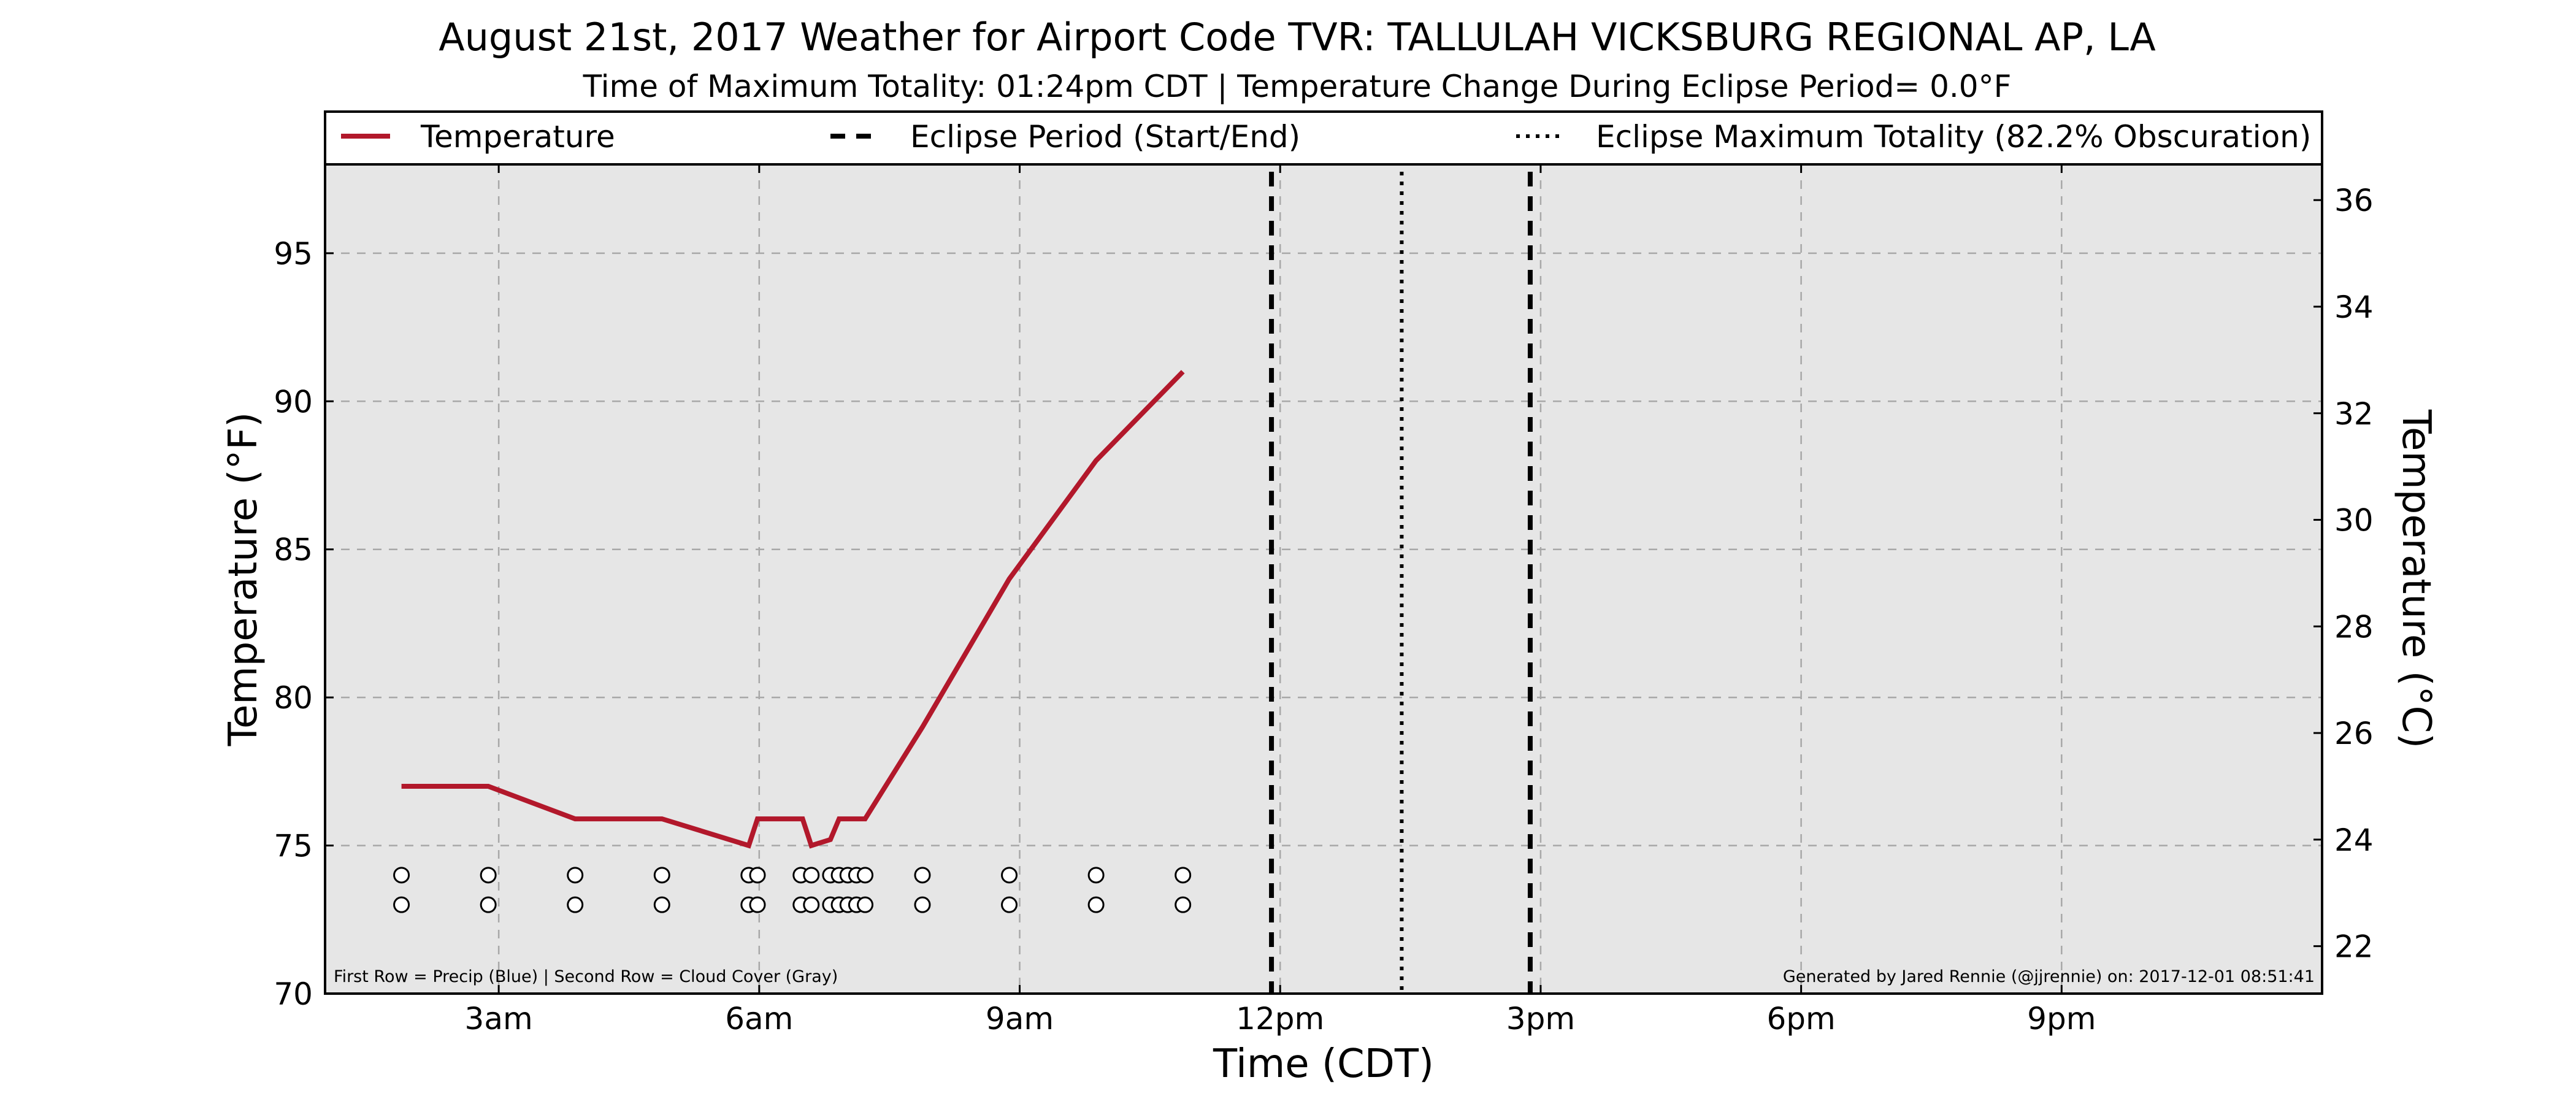 The width and height of the screenshot is (2576, 1104). What do you see at coordinates (2354, 414) in the screenshot?
I see `y-right-tick-label: 32` at bounding box center [2354, 414].